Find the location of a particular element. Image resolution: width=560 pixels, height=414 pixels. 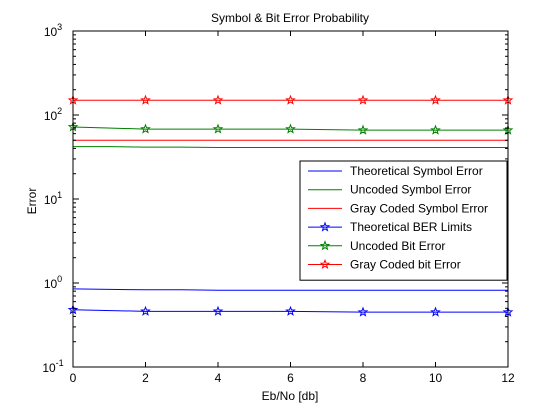

y-axis-label: Error is located at coordinates (32, 201).